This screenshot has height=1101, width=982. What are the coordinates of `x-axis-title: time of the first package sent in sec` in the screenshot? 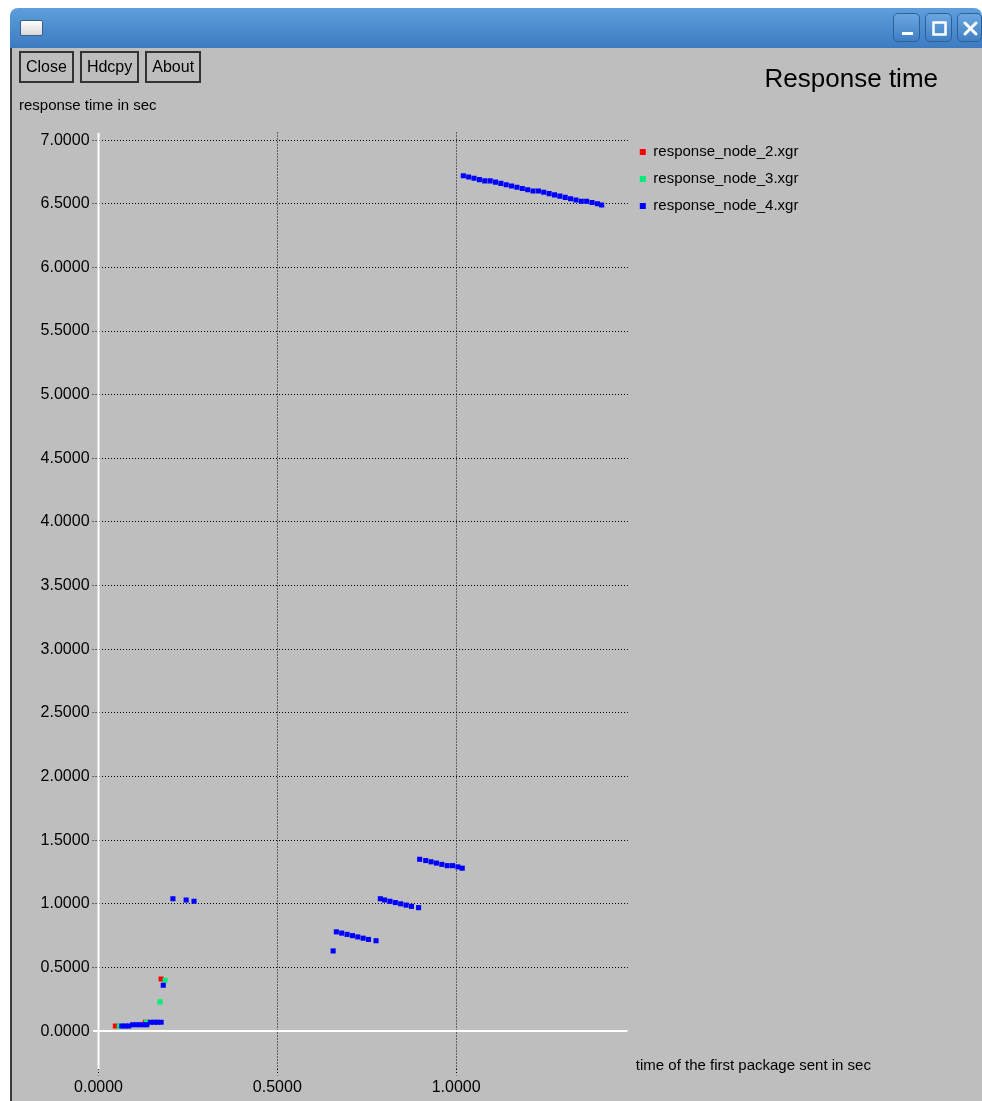 It's located at (753, 1065).